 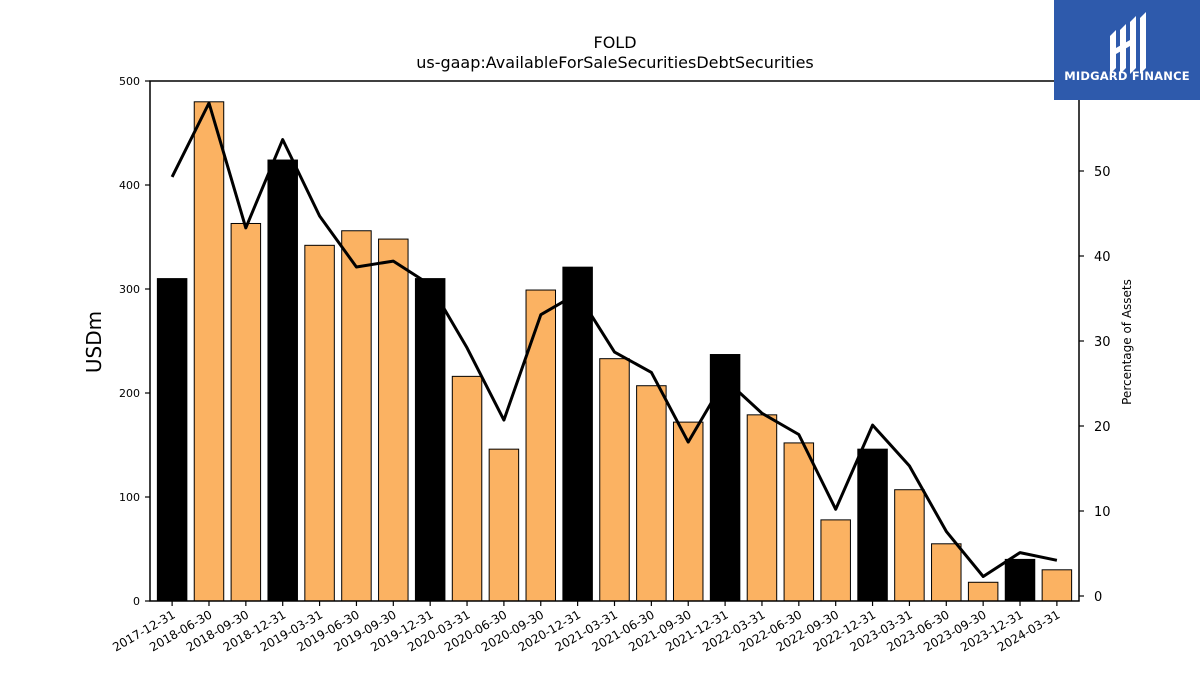 What do you see at coordinates (1102, 172) in the screenshot?
I see `y2-tick-label: 50` at bounding box center [1102, 172].